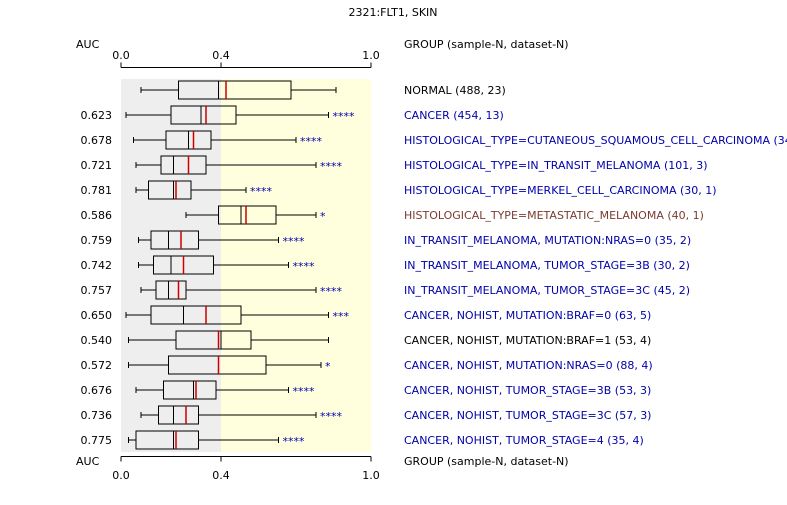 The image size is (787, 505). I want to click on auc-value: 0.721, so click(97, 165).